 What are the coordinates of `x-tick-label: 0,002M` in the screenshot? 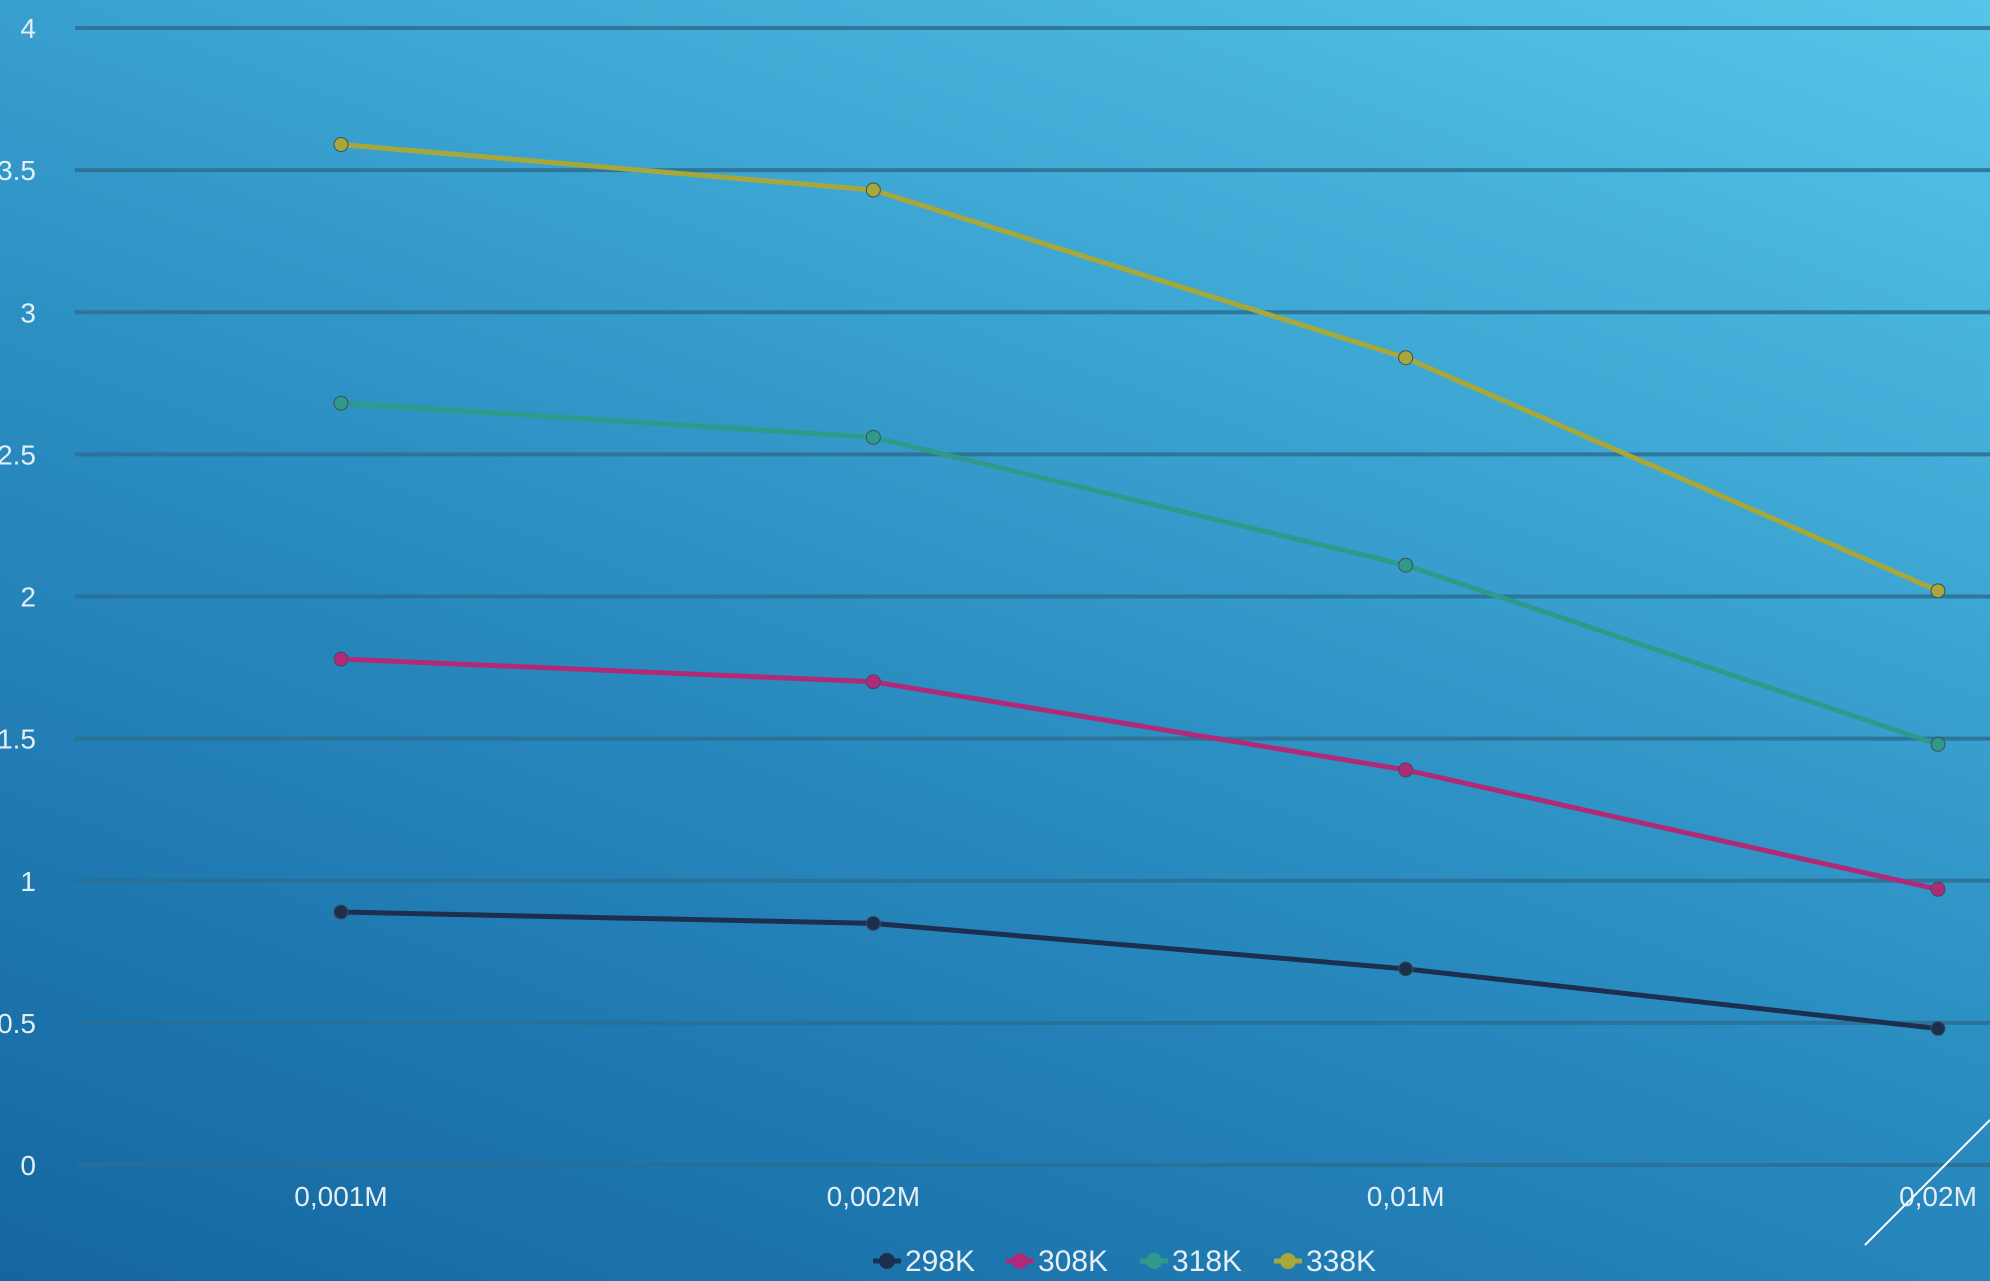 It's located at (873, 1196).